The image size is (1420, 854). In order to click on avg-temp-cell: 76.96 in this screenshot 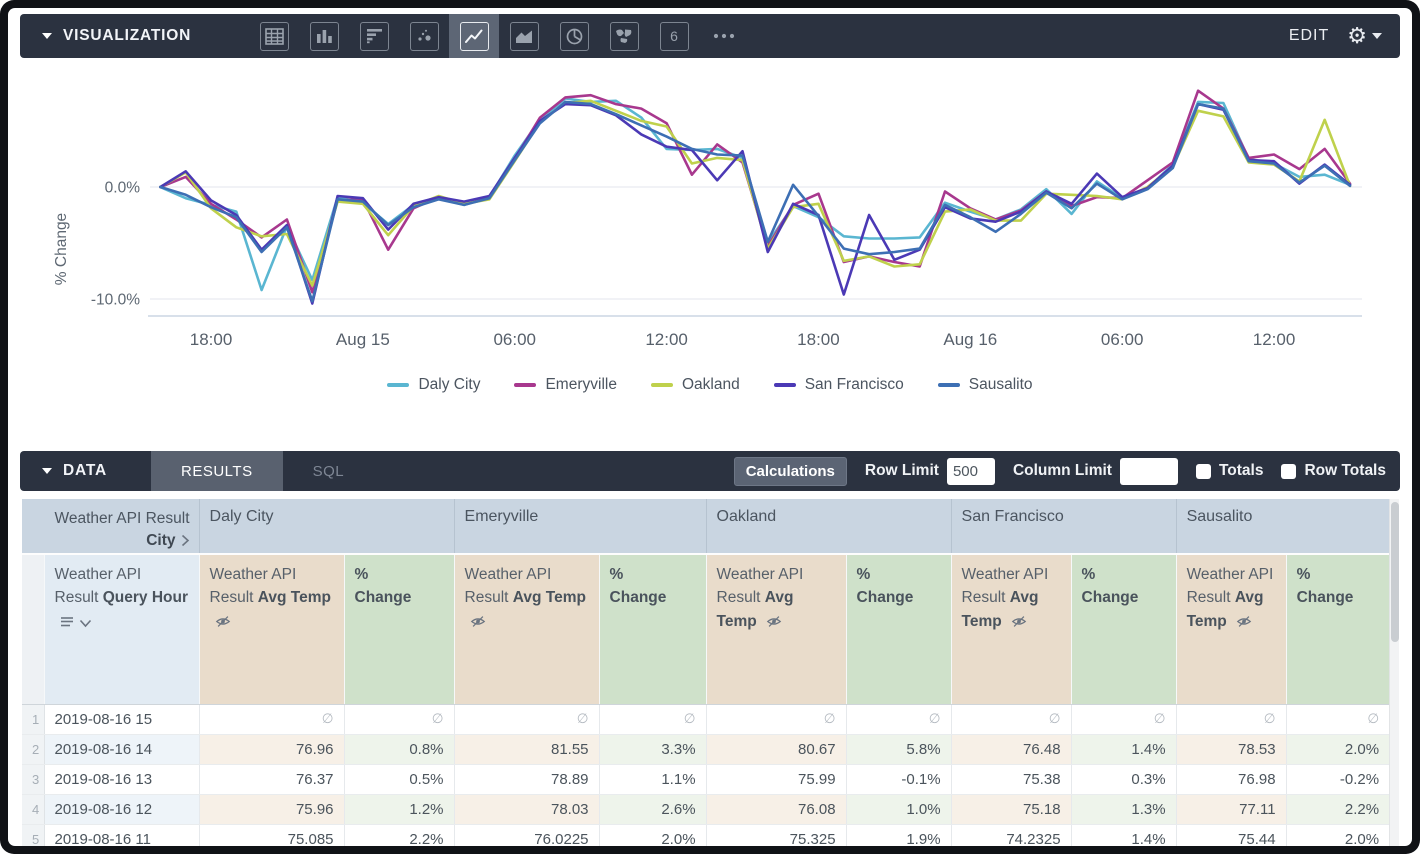, I will do `click(271, 749)`.